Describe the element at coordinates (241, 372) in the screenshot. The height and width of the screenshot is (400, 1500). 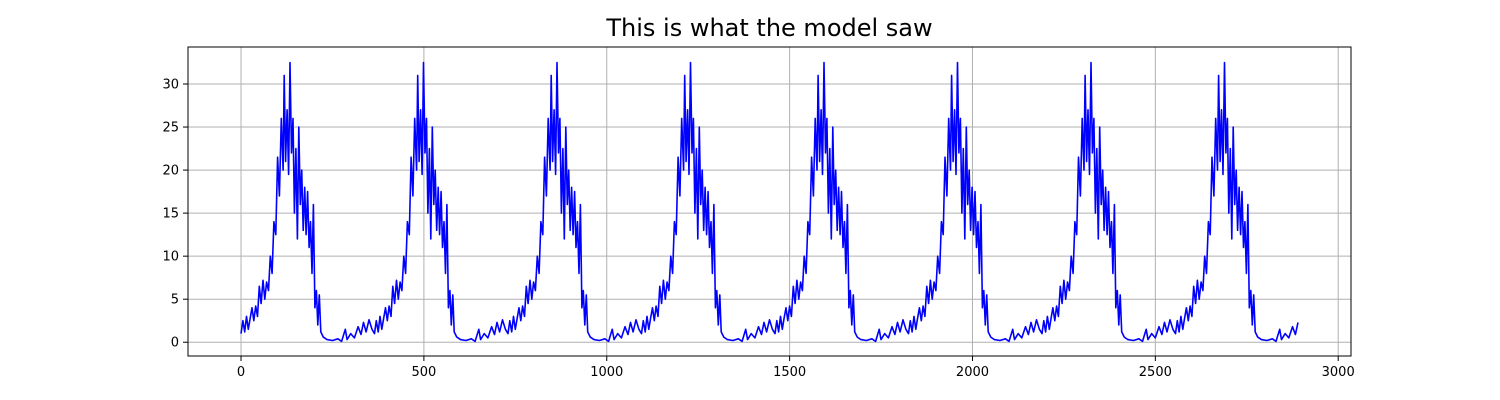
I see `x-tick-label: 0` at that location.